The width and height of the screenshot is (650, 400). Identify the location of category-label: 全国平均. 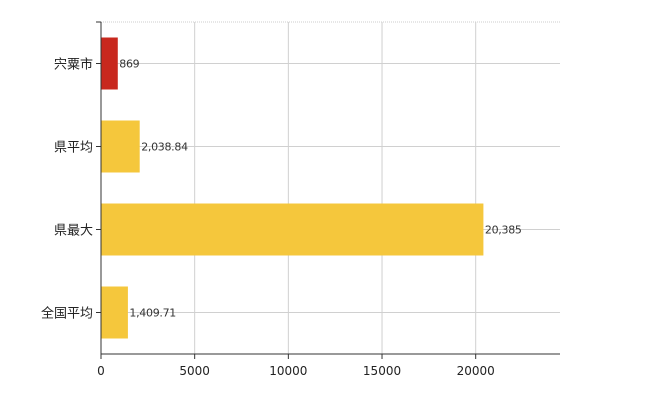
(67, 314).